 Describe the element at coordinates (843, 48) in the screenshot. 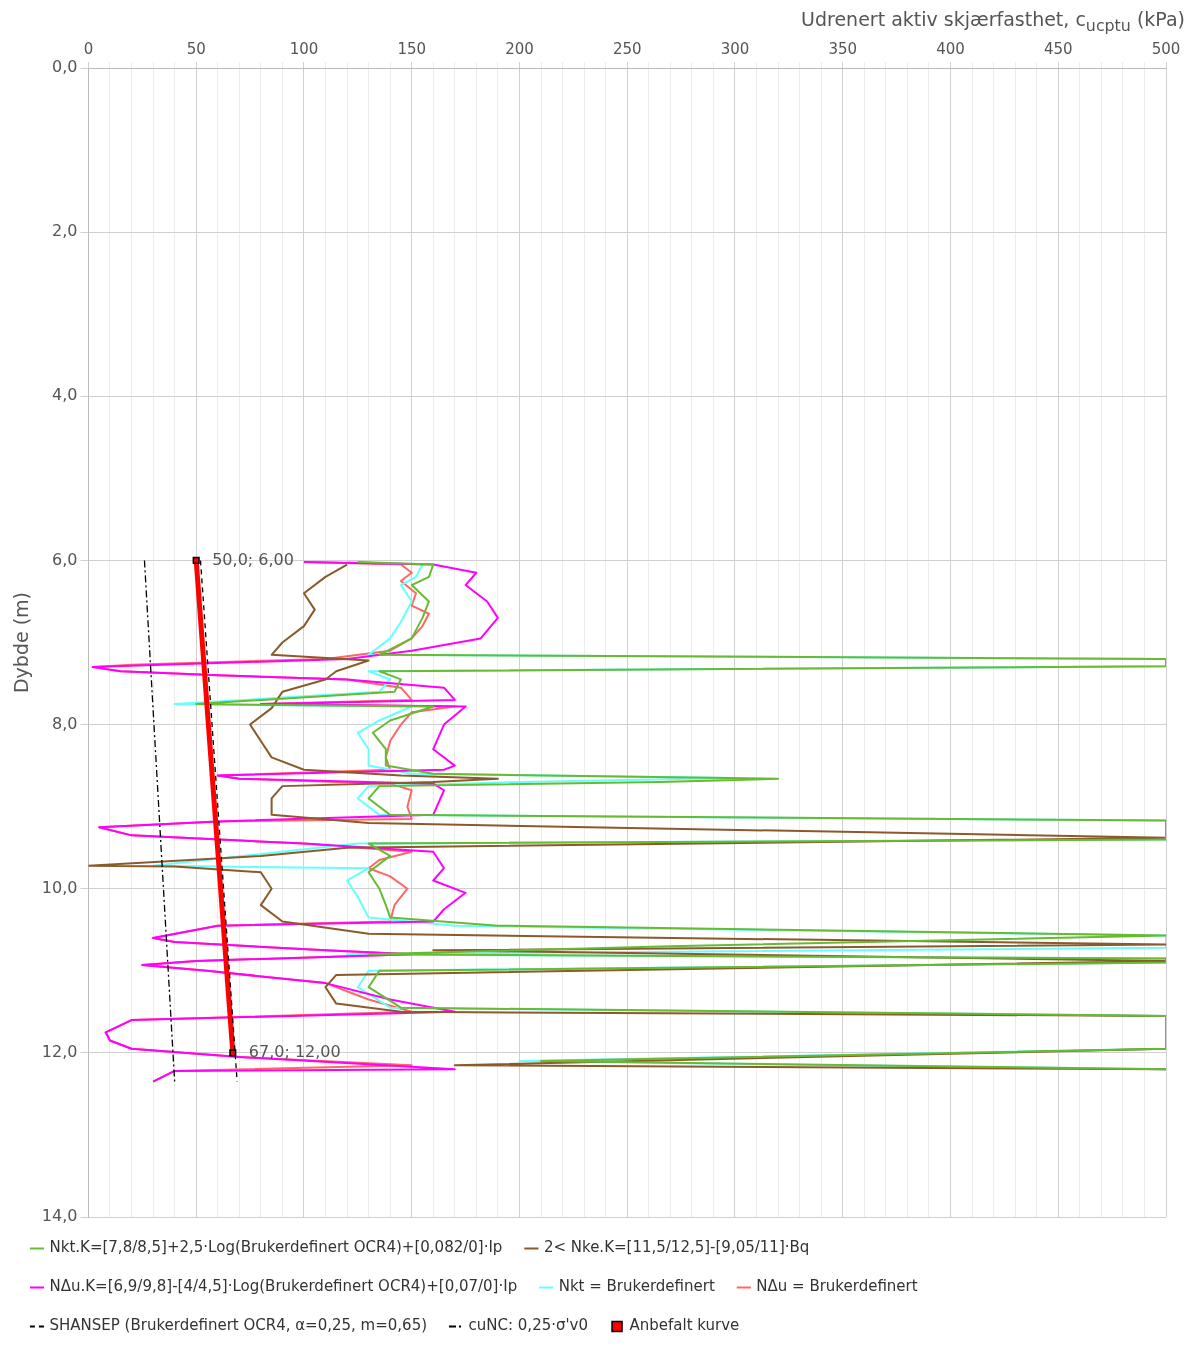

I see `x-tick-label: 350` at that location.